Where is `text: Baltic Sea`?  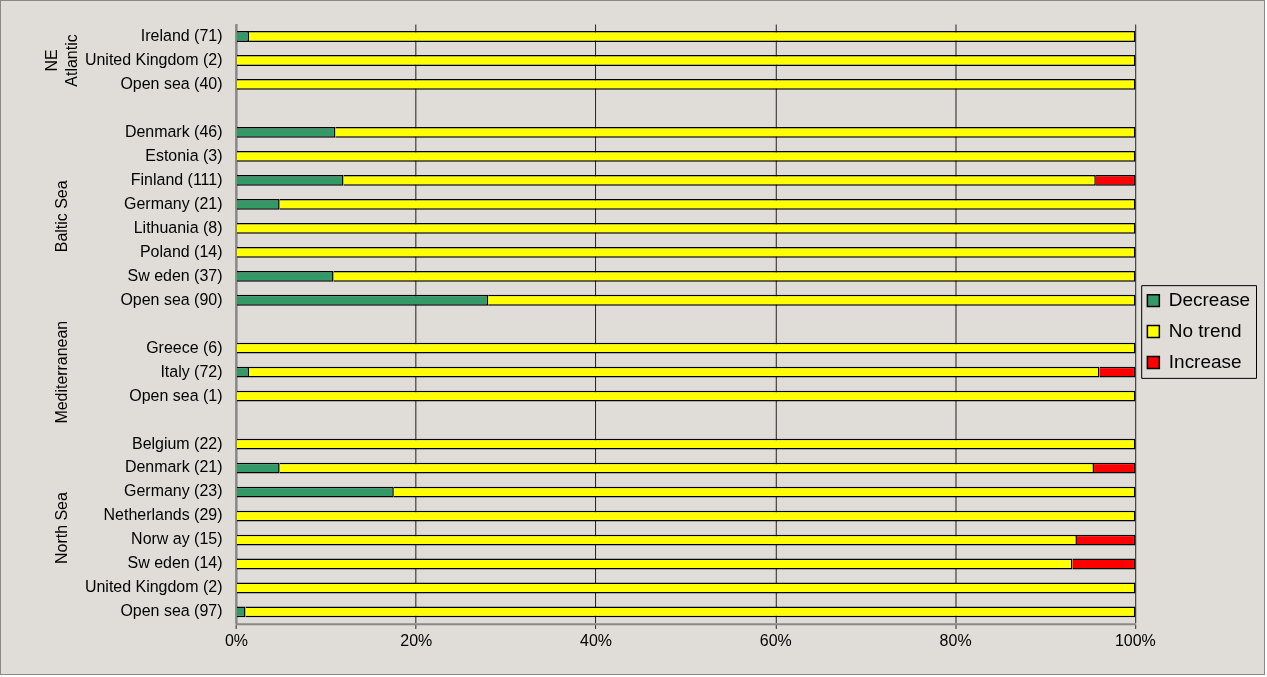
text: Baltic Sea is located at coordinates (62, 216).